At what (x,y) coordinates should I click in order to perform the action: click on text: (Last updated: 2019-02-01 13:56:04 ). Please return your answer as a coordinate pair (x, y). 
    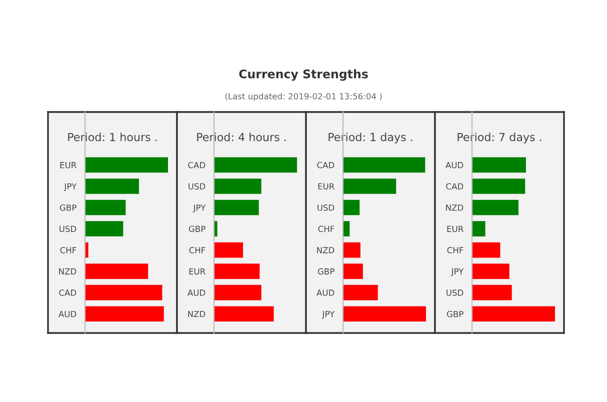
    Looking at the image, I should click on (303, 97).